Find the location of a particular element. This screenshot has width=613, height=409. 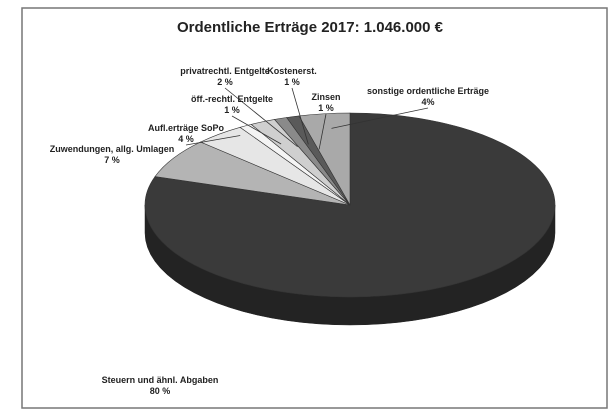

slice-label: Zuwendungen, allg. Umlagen 7 % is located at coordinates (112, 154).